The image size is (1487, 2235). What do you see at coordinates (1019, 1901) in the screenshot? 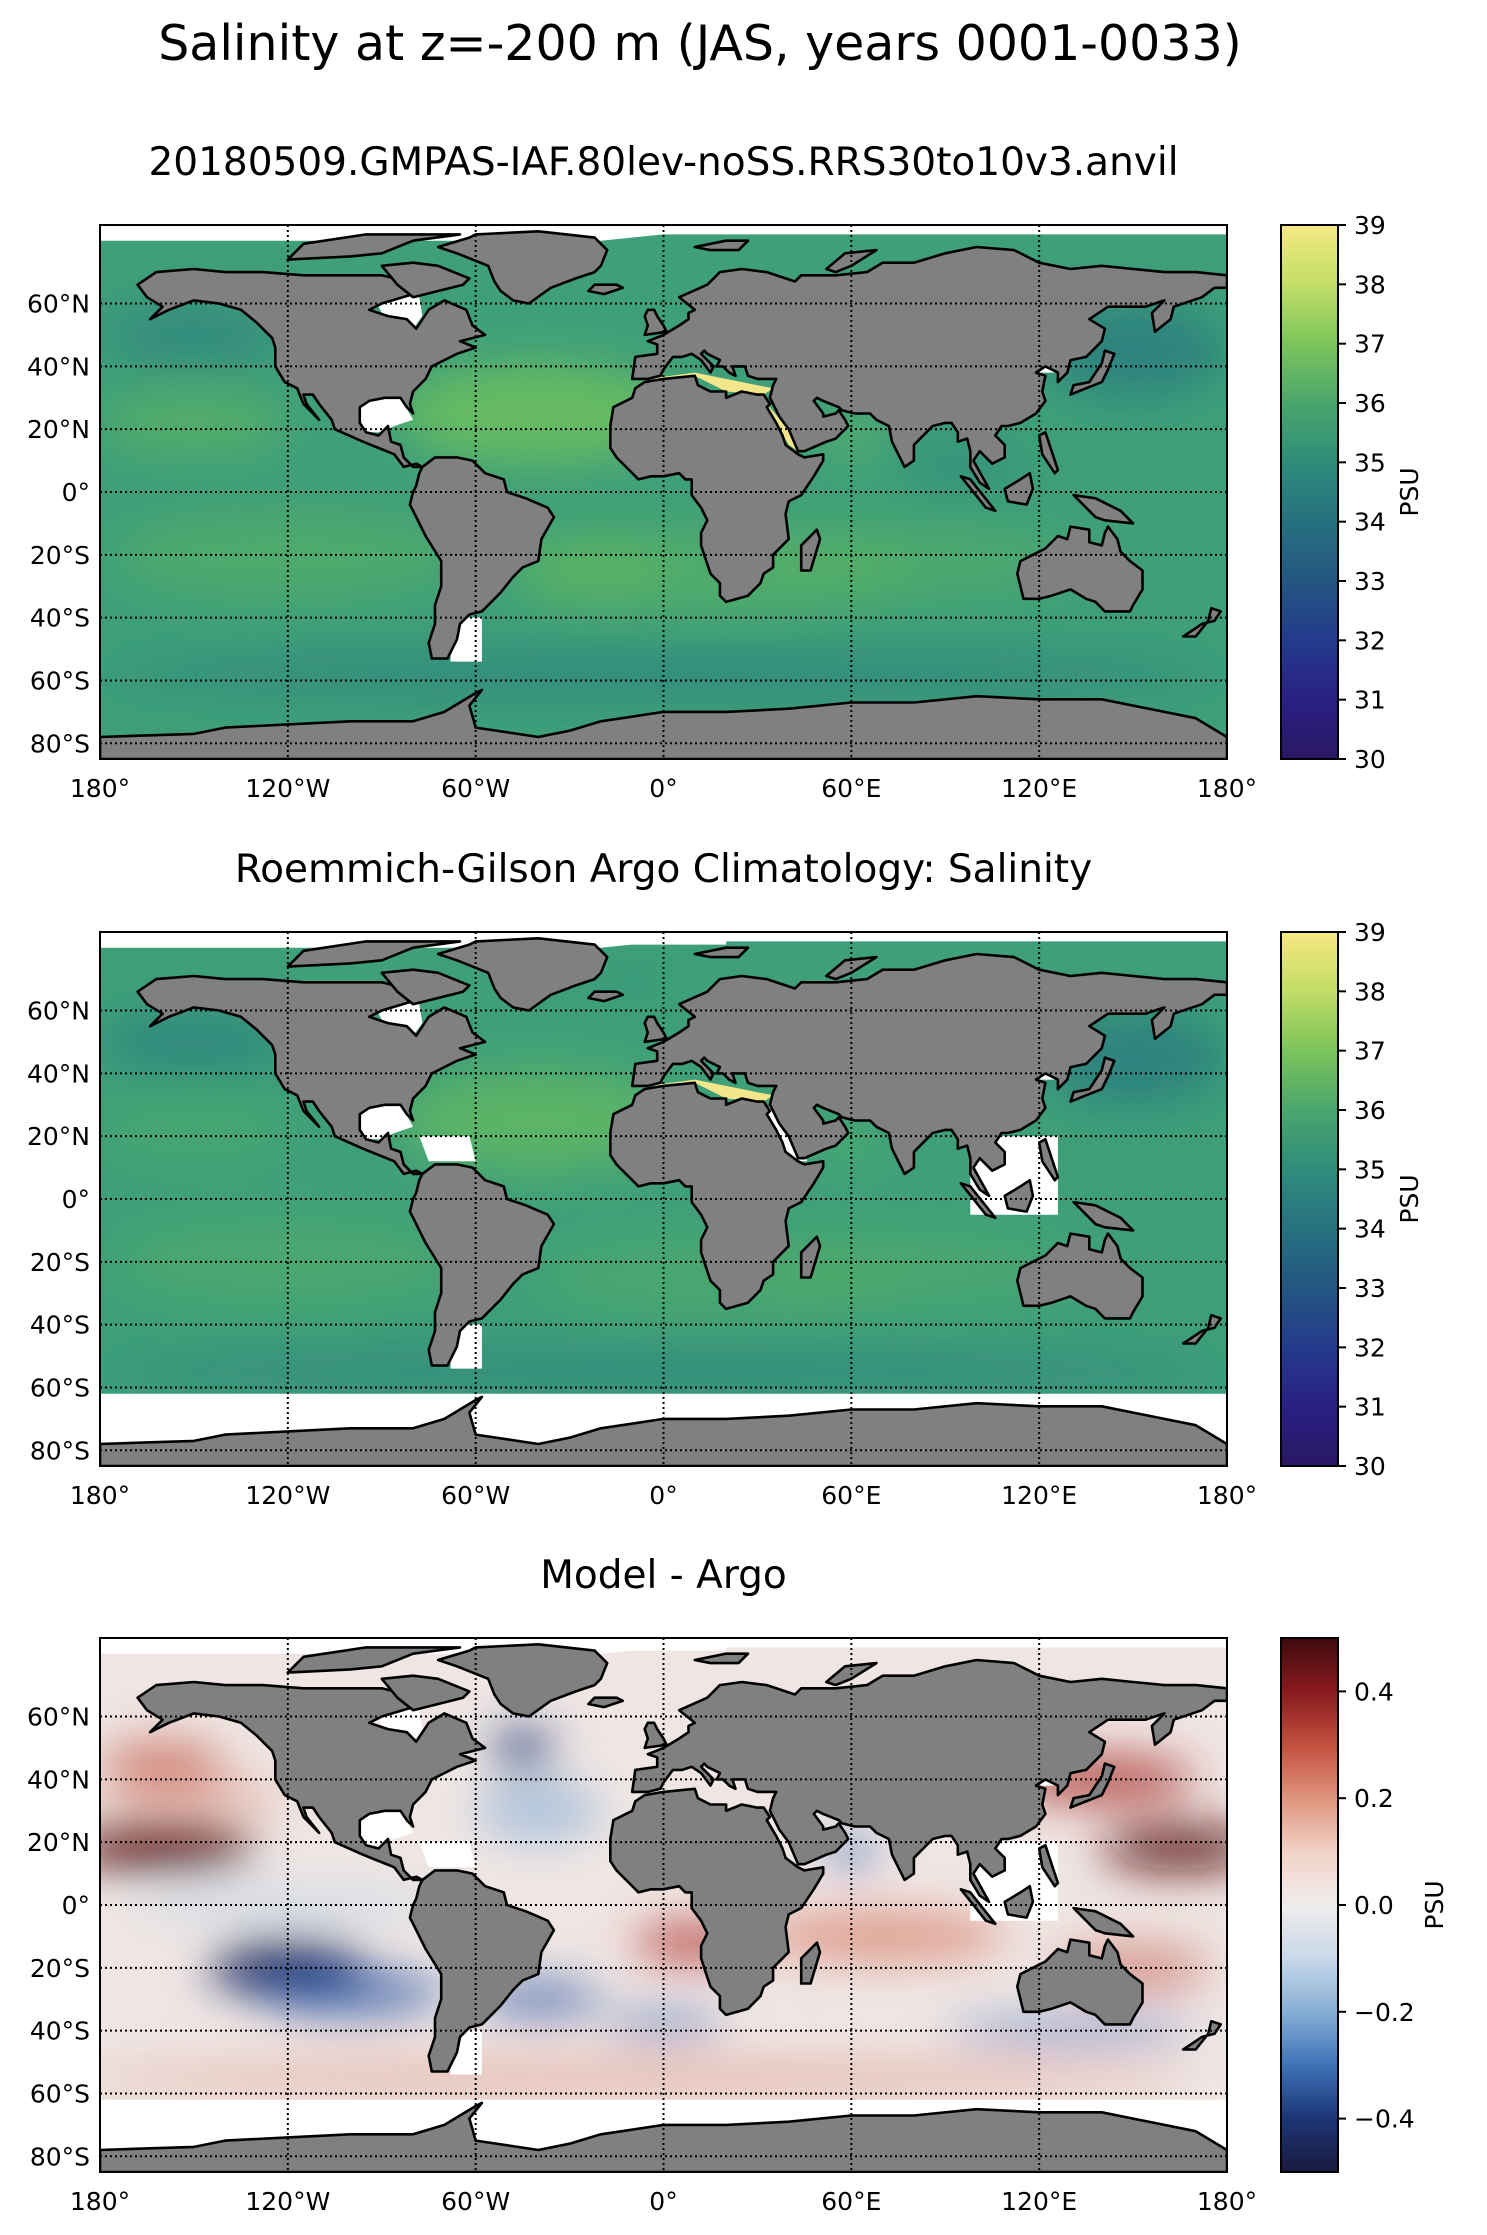
I see `land-borneo` at bounding box center [1019, 1901].